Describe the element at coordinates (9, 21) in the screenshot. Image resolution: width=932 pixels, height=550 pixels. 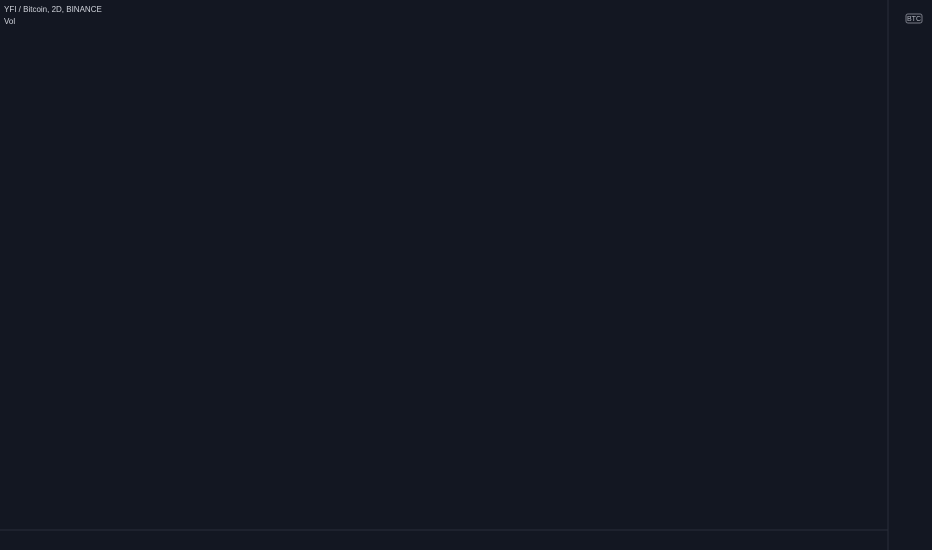
I see `volume-label: Vol` at that location.